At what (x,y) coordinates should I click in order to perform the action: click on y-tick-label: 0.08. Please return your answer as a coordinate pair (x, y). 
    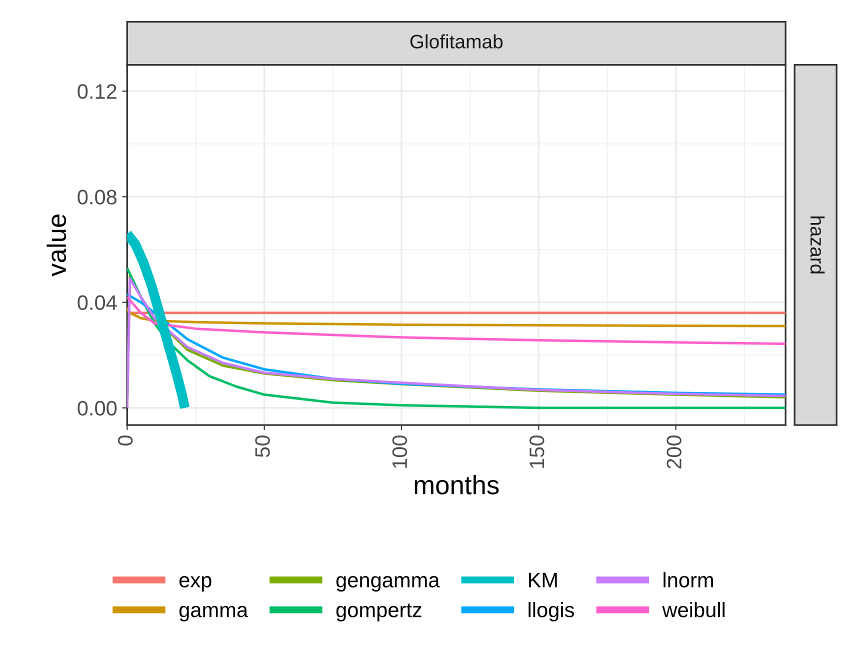
    Looking at the image, I should click on (97, 197).